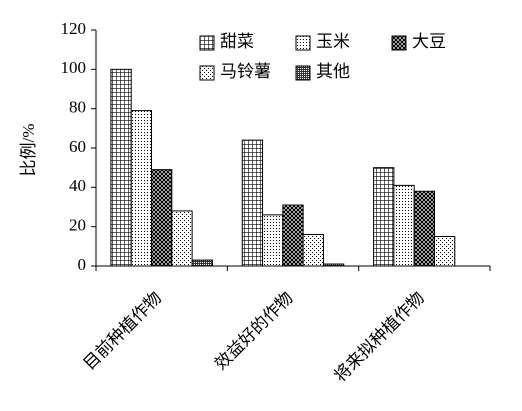 This screenshot has width=522, height=411. I want to click on x-tick-label: 目前种植作物, so click(123, 331).